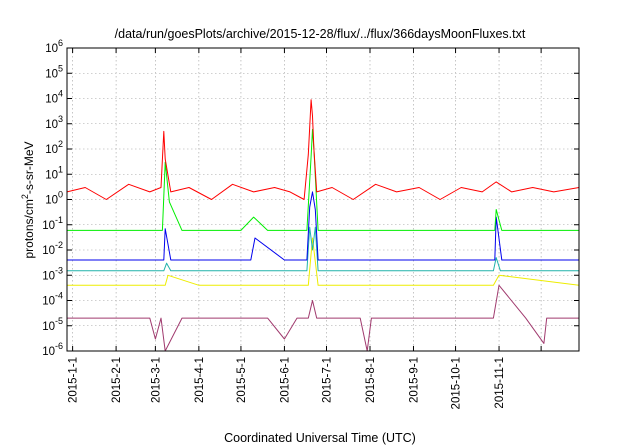  Describe the element at coordinates (328, 380) in the screenshot. I see `x-tick-label: 2015-7-1` at that location.